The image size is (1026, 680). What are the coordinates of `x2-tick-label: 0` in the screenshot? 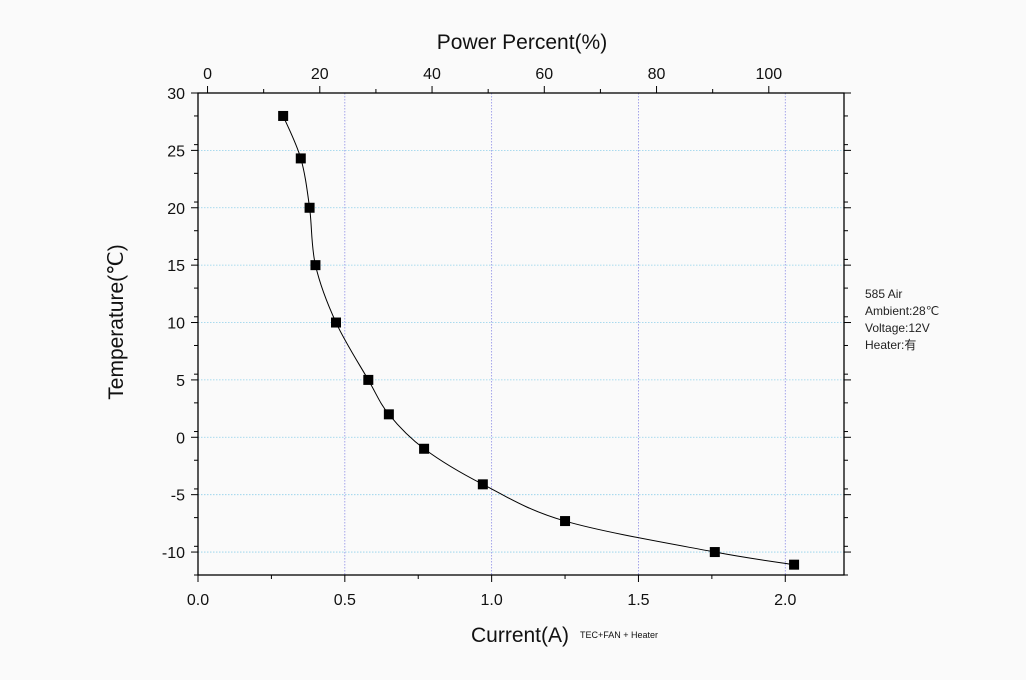 It's located at (207, 74).